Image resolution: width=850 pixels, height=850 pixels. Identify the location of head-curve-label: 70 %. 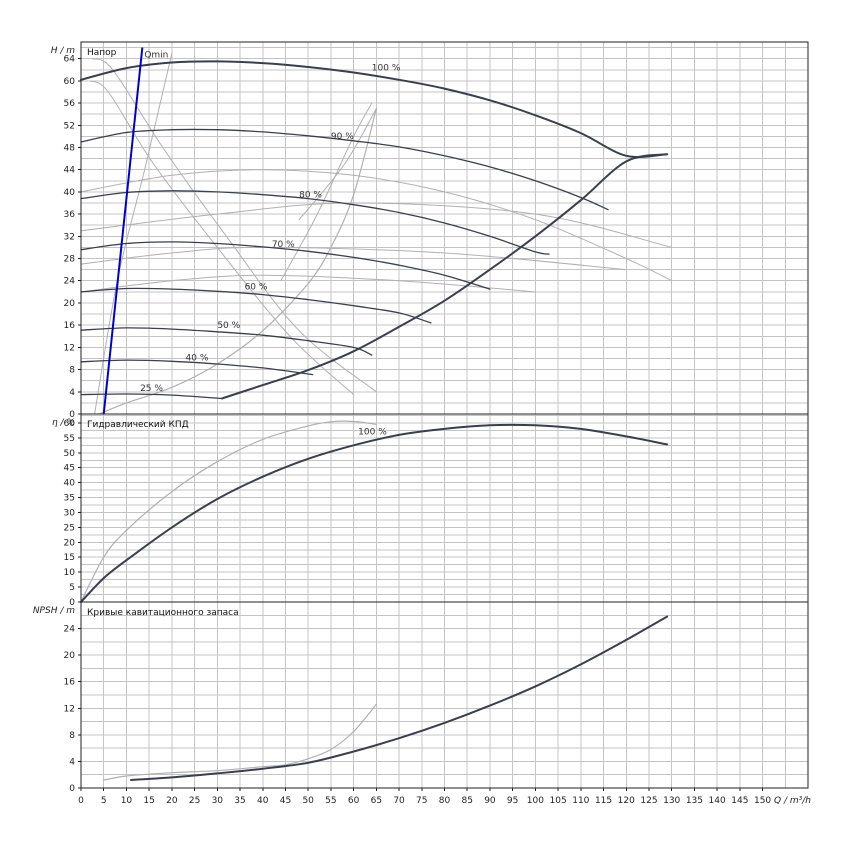
(283, 245).